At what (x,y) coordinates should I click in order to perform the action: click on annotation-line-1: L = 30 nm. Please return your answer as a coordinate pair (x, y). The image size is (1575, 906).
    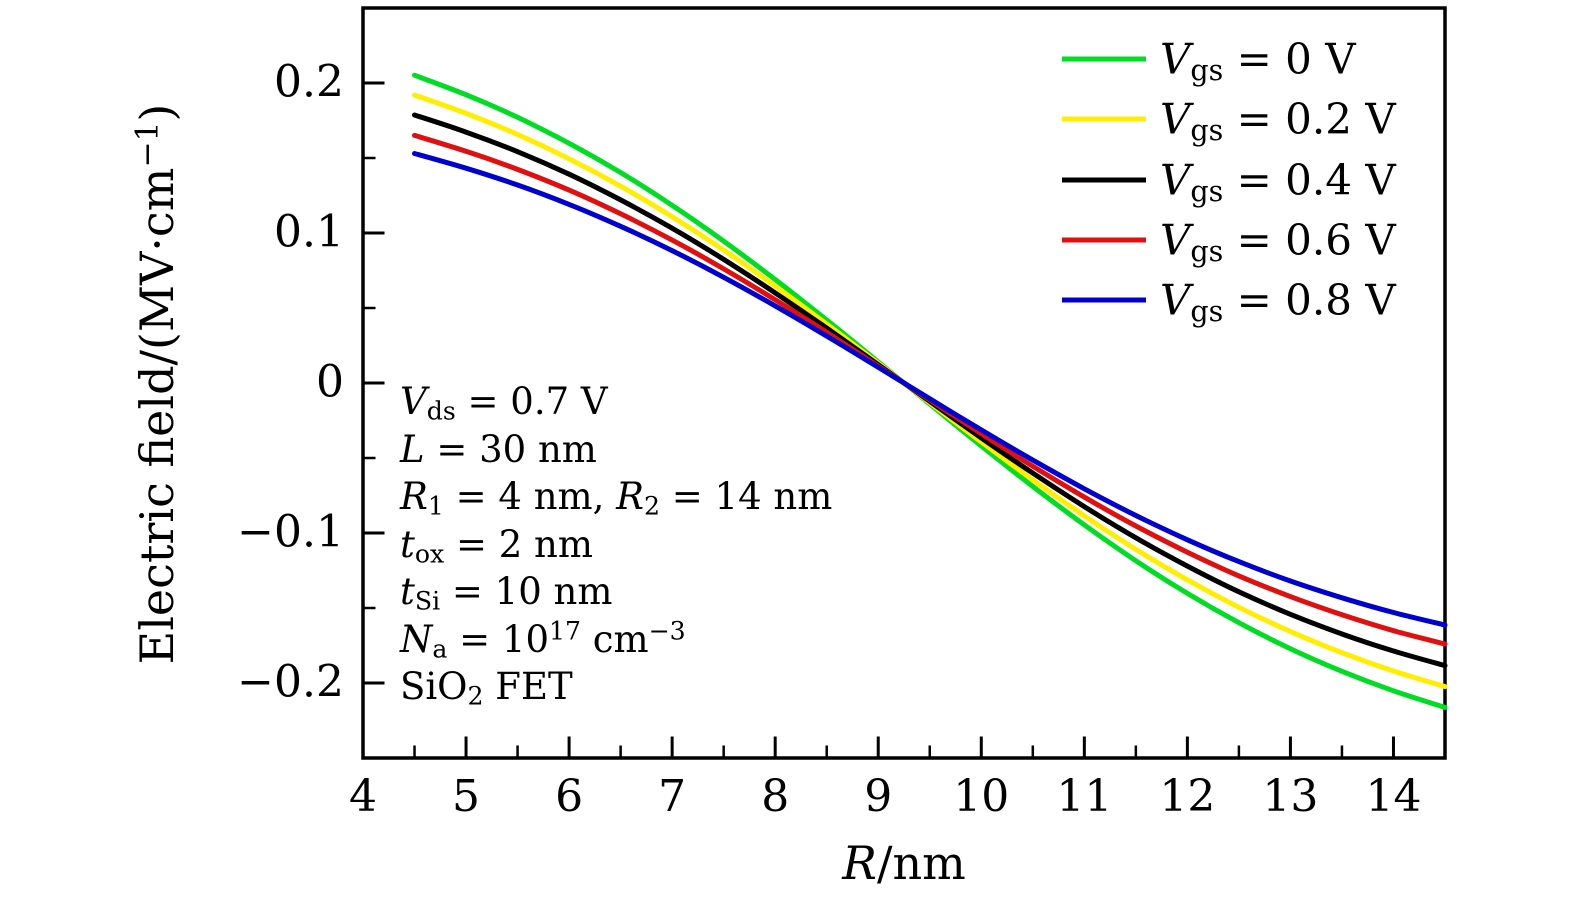
    Looking at the image, I should click on (498, 449).